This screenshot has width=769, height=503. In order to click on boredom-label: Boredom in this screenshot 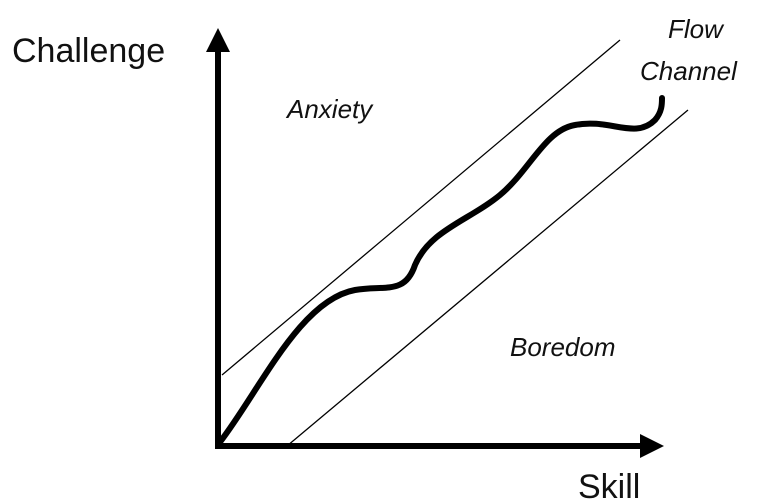, I will do `click(563, 347)`.